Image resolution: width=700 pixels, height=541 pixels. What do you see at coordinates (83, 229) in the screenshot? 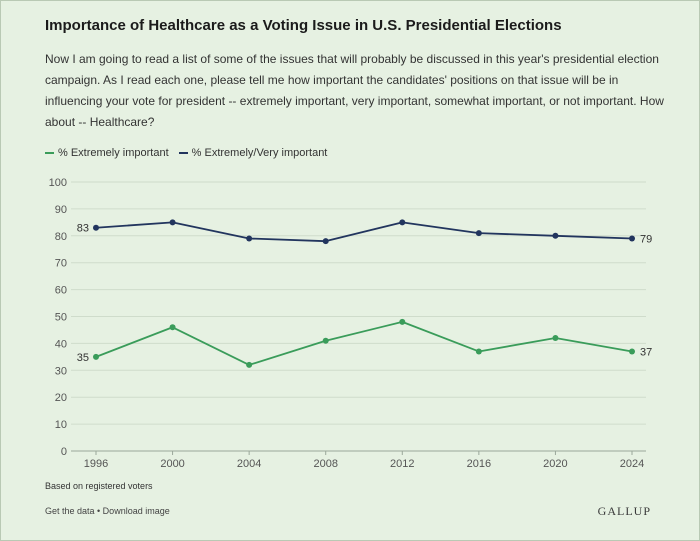
I see `data-label-s1-1996: 83` at bounding box center [83, 229].